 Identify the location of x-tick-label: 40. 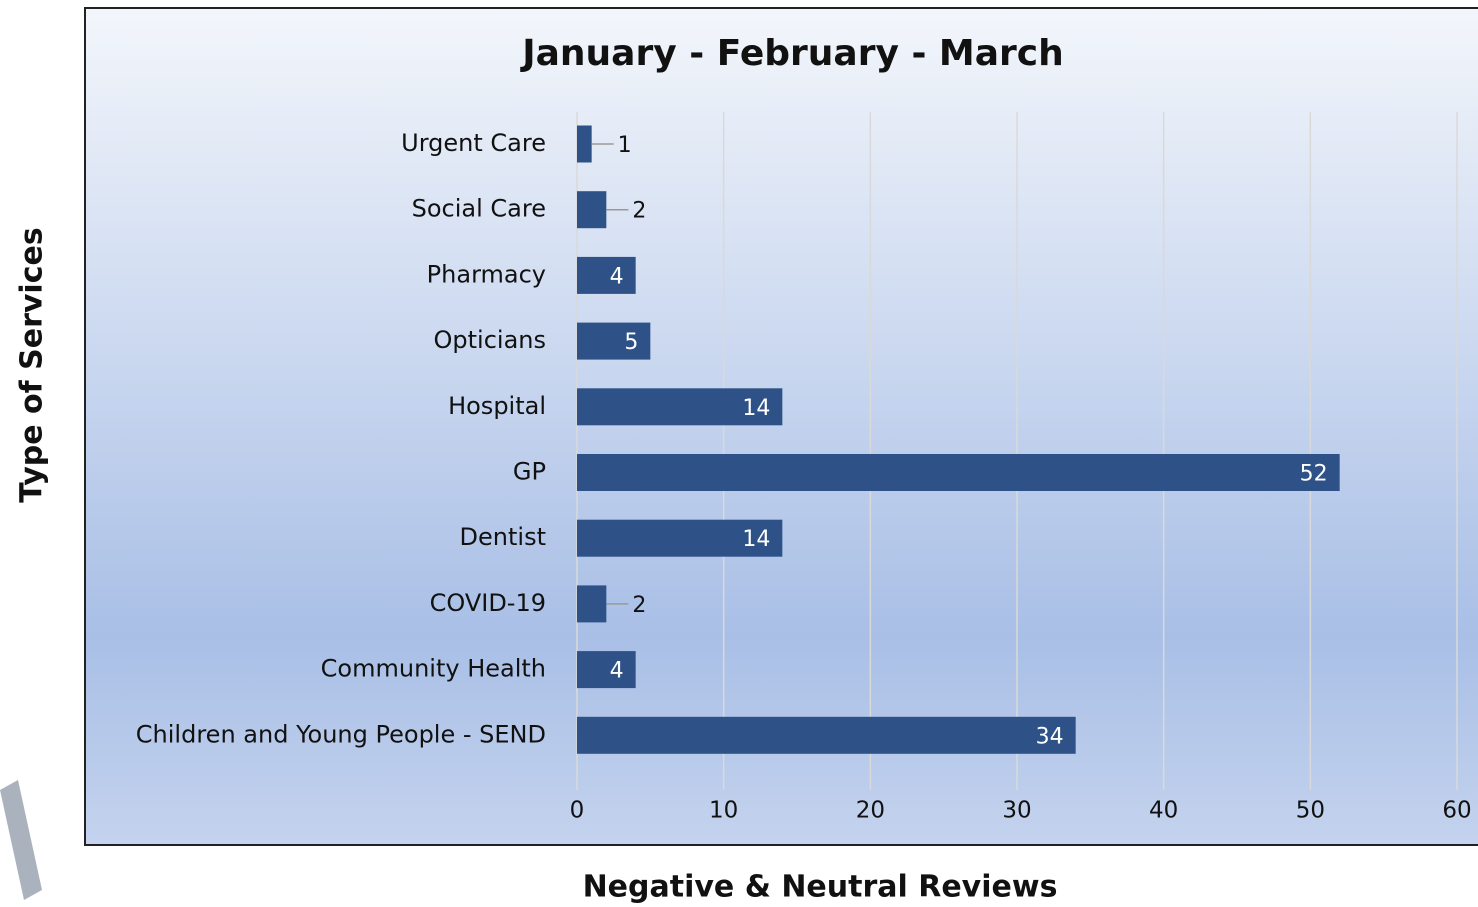
(1163, 811).